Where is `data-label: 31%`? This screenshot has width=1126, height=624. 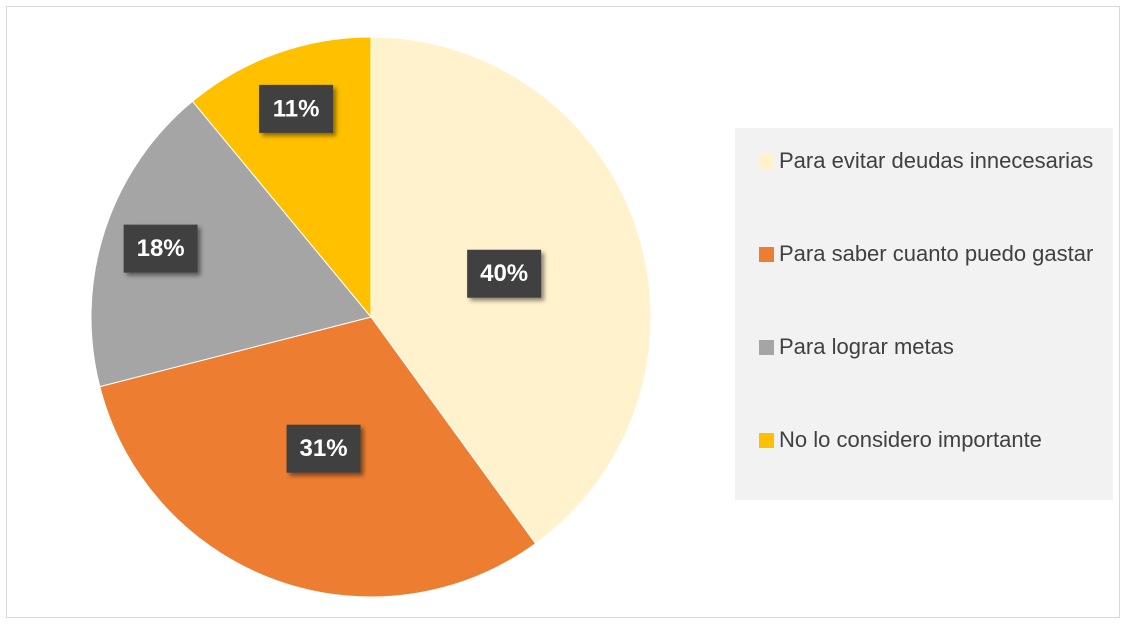
data-label: 31% is located at coordinates (324, 448).